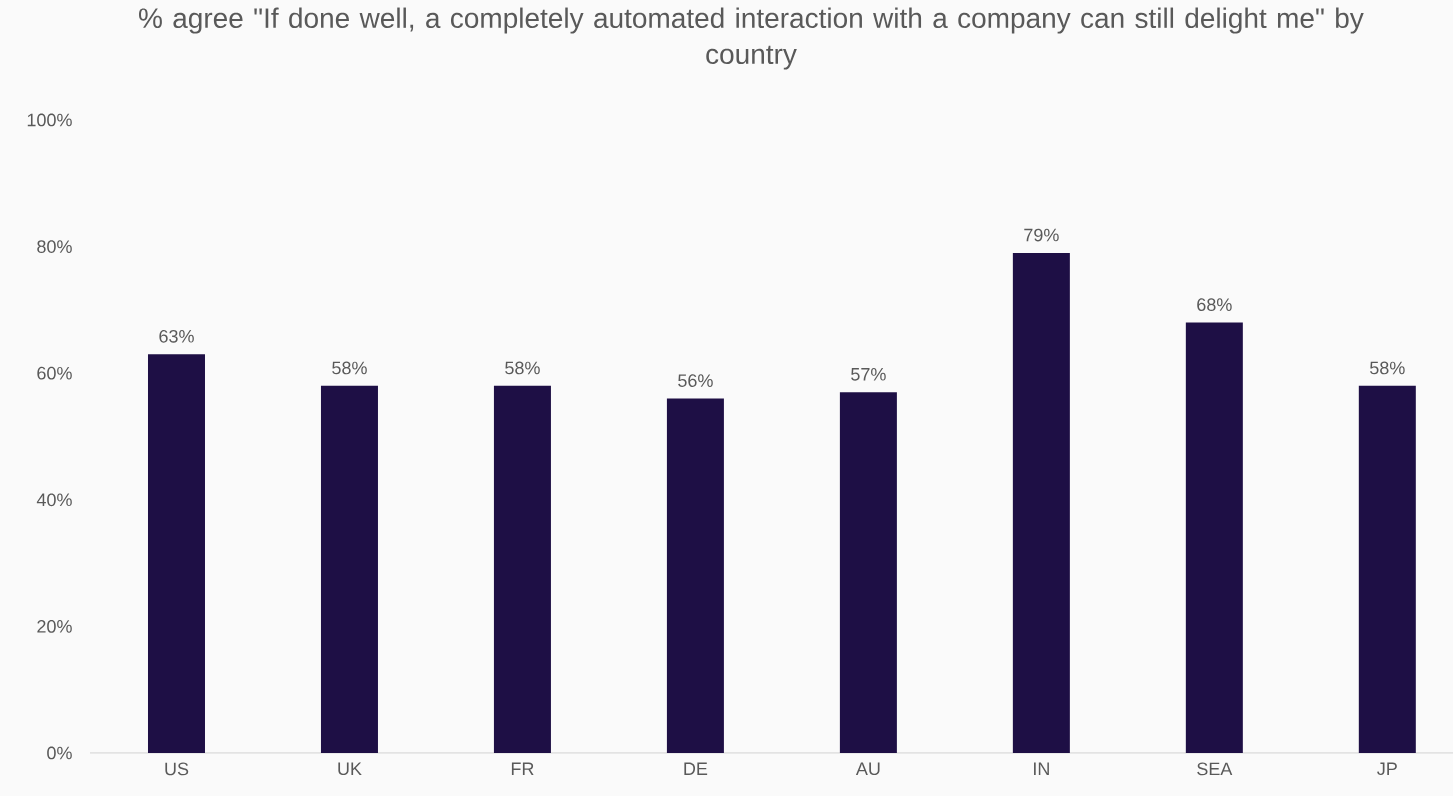 The height and width of the screenshot is (796, 1453). What do you see at coordinates (59, 753) in the screenshot?
I see `y-tick-label: 0%` at bounding box center [59, 753].